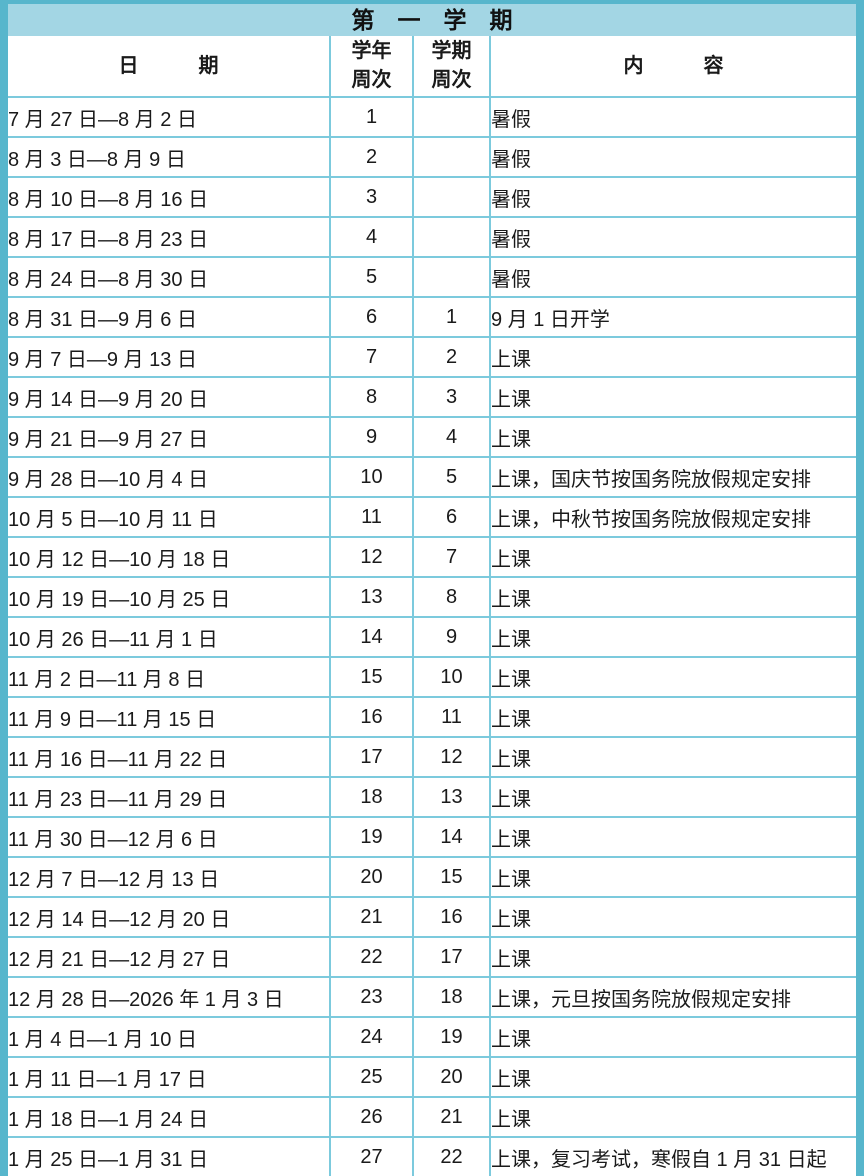 This screenshot has height=1176, width=864. What do you see at coordinates (169, 1077) in the screenshot?
I see `date-cell: 1 月 11 日—1 月 17 日` at bounding box center [169, 1077].